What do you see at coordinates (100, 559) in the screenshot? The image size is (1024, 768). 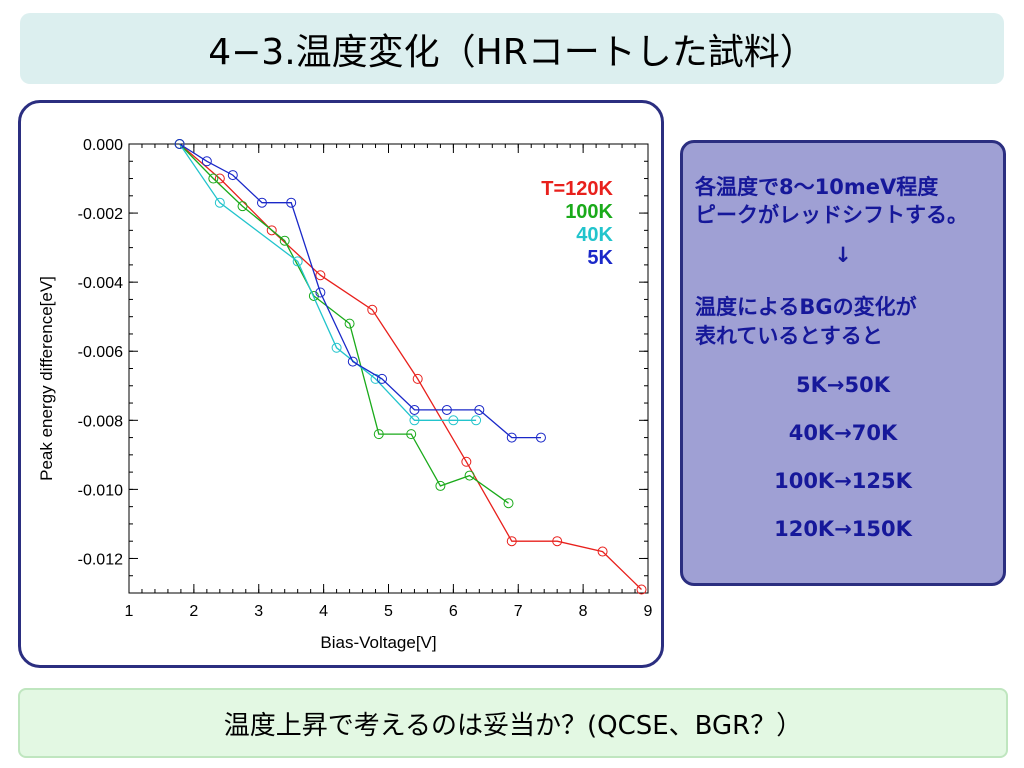 I see `y-tick-label: -0.012` at bounding box center [100, 559].